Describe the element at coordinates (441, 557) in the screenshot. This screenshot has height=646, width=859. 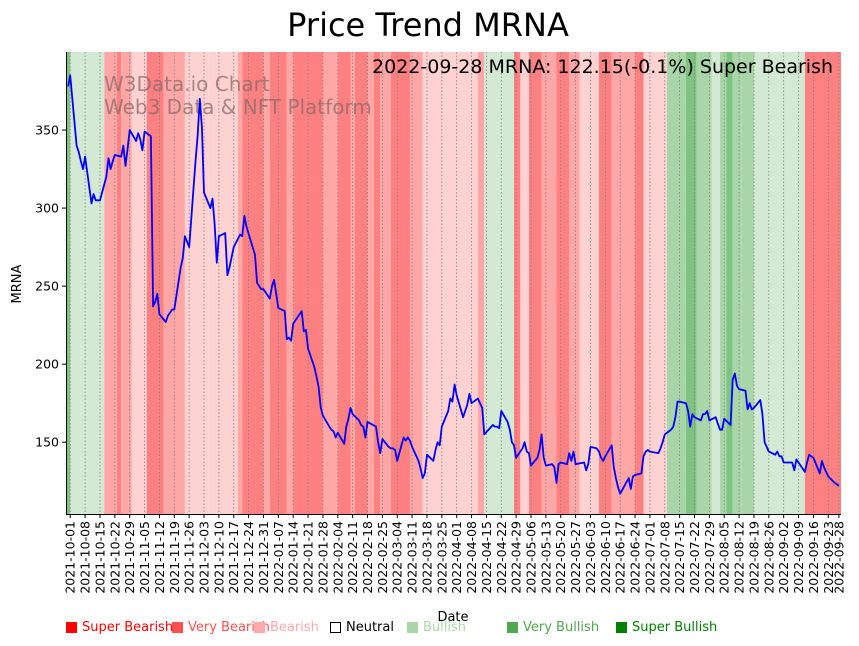
I see `x-tick-label: 2022-03-25` at that location.